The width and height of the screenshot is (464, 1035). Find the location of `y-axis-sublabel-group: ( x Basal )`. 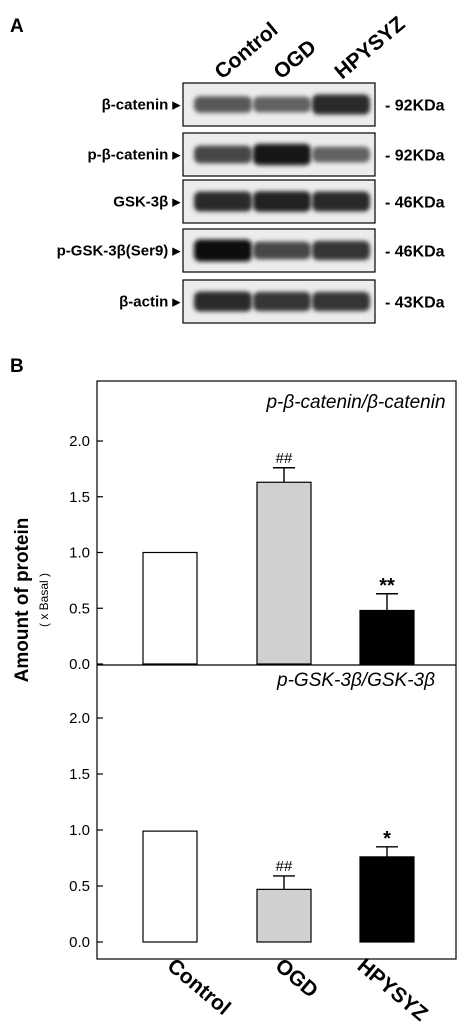

y-axis-sublabel-group: ( x Basal ) is located at coordinates (44, 600).